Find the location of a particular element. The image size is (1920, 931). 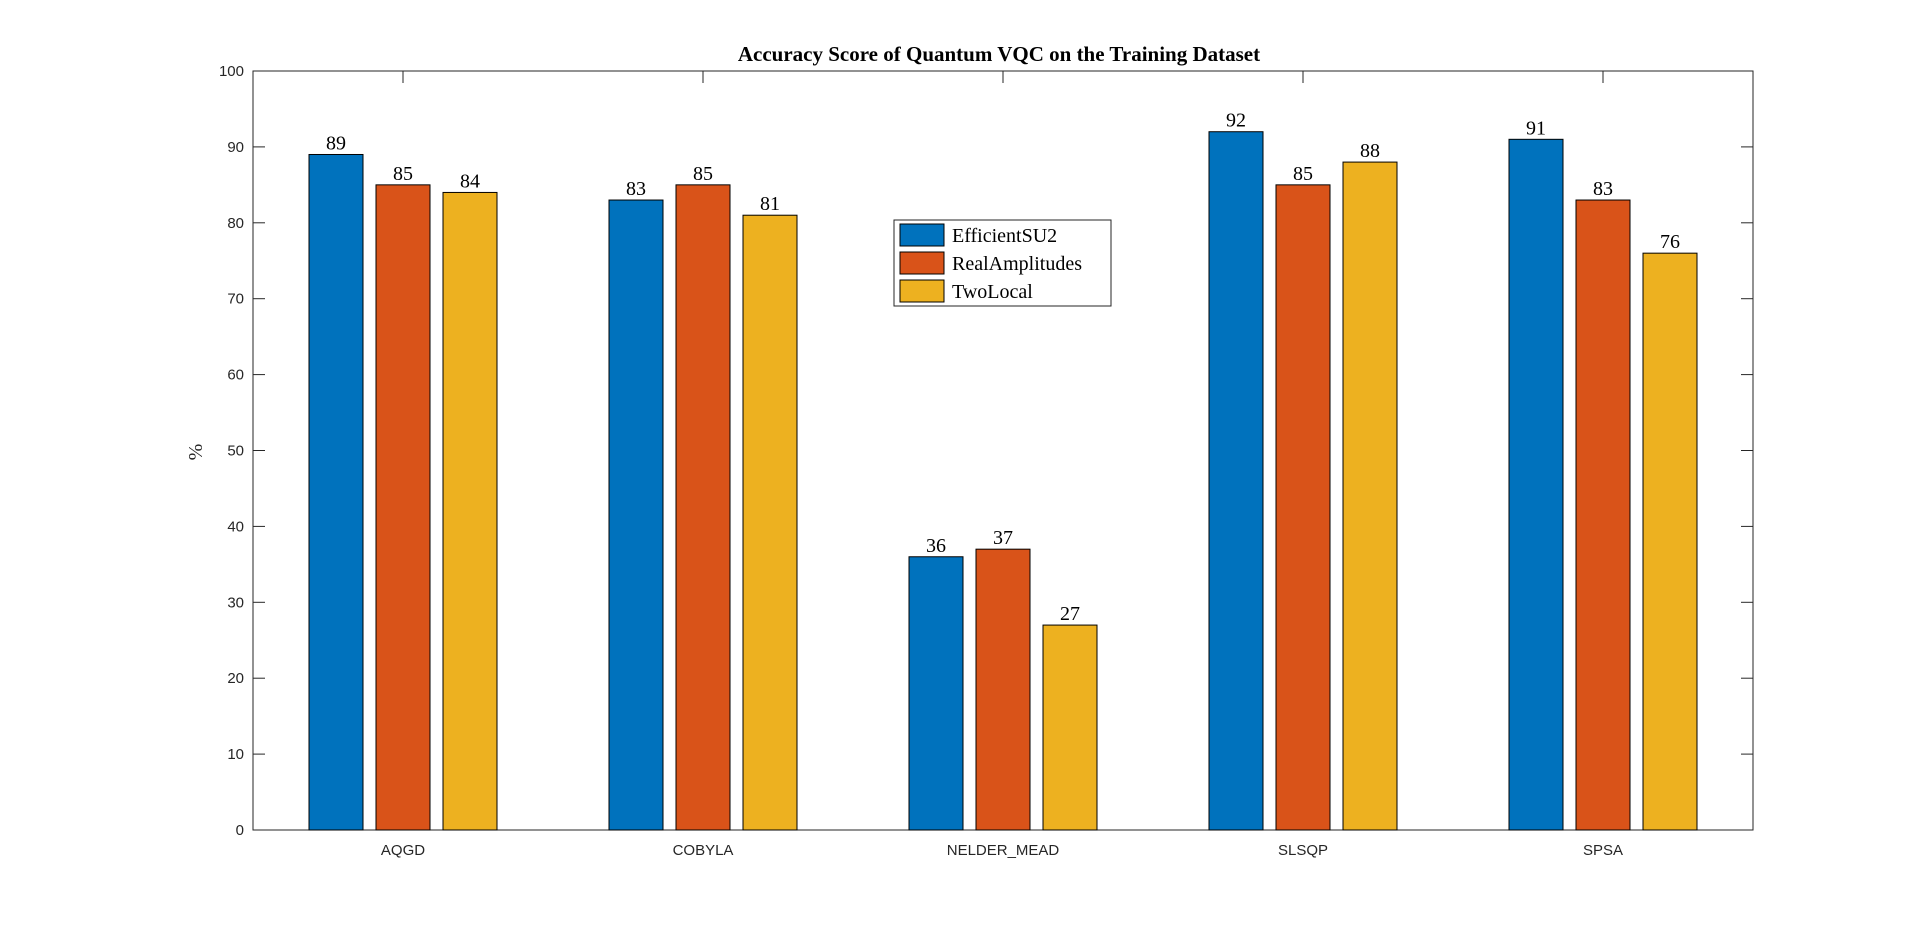

bar-data-label: 27 is located at coordinates (1070, 614).